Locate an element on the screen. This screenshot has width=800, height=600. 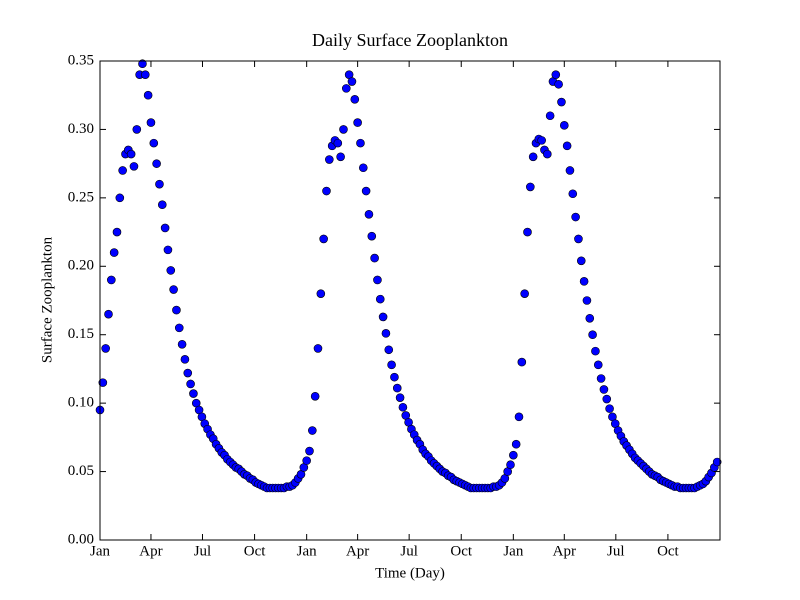
y-axis-label: Surface Zooplankton is located at coordinates (47, 299).